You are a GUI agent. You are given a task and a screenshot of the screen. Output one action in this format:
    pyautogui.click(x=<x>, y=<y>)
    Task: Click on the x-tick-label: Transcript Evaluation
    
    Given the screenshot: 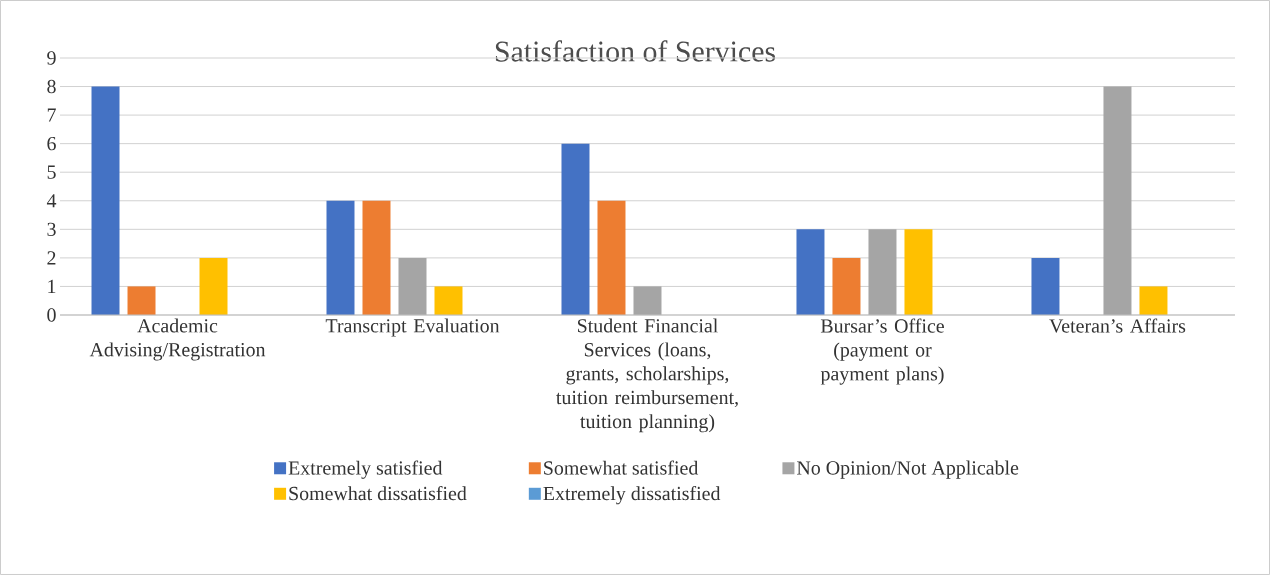 What is the action you would take?
    pyautogui.click(x=412, y=327)
    